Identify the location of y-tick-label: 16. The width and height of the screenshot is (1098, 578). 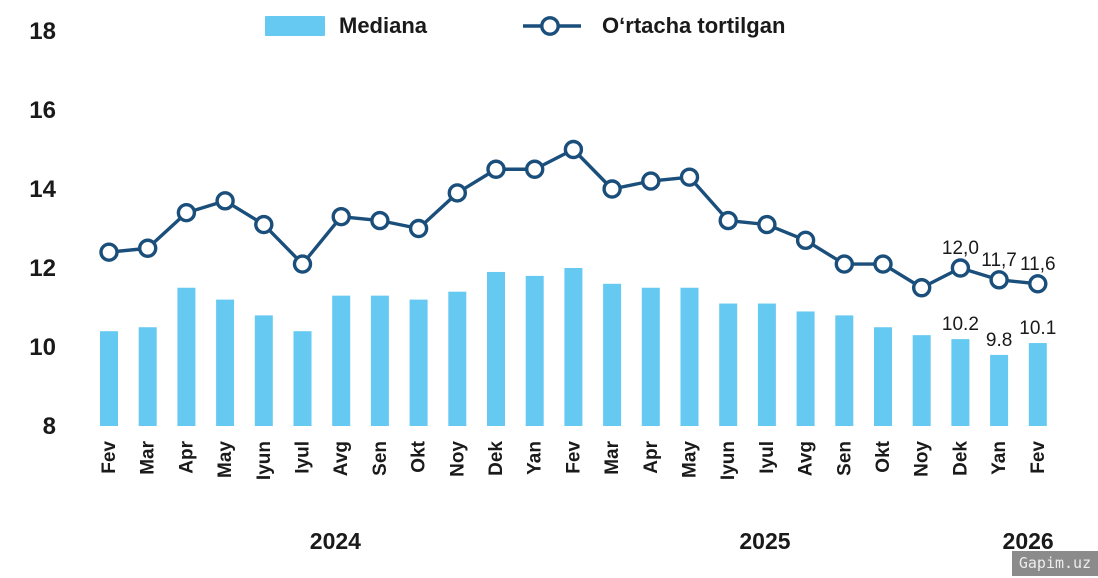
(42, 110).